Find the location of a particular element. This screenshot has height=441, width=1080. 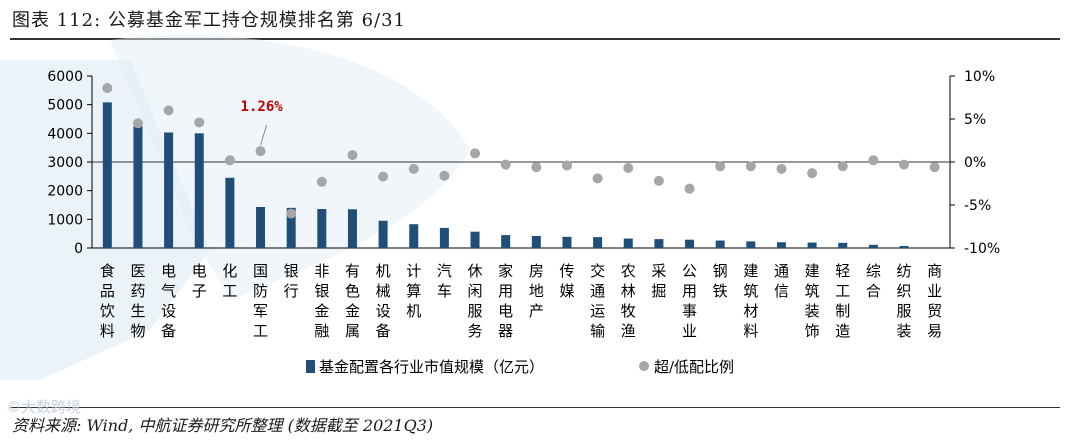

annotation-leader is located at coordinates (264, 135).